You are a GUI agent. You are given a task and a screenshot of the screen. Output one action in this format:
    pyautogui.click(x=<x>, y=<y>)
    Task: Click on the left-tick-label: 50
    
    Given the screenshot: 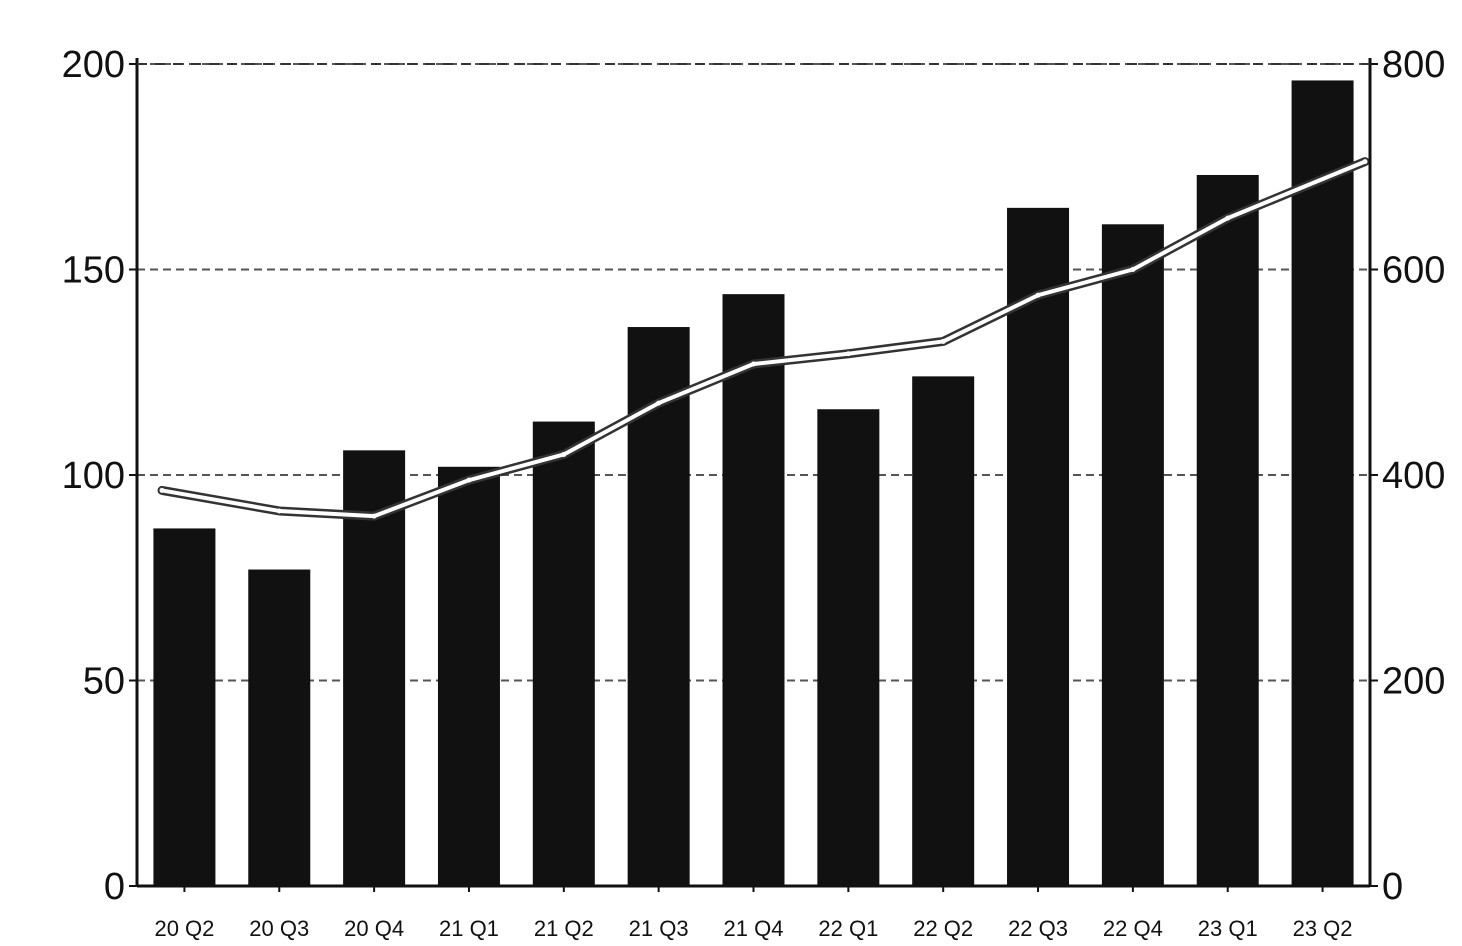 What is the action you would take?
    pyautogui.click(x=104, y=682)
    